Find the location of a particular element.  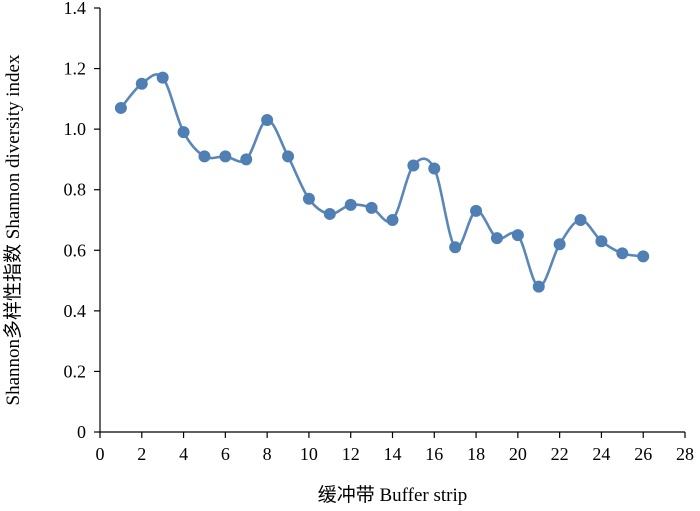

y-tick-label: 0.8 is located at coordinates (75, 190).